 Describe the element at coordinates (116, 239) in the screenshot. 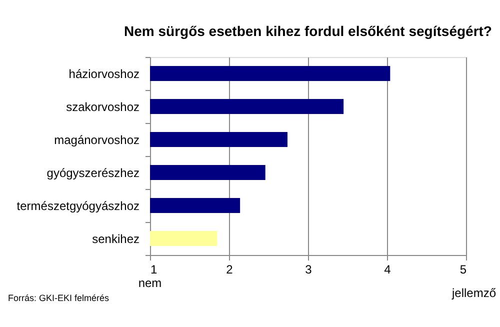

I see `y-tick-label: senkihez` at that location.